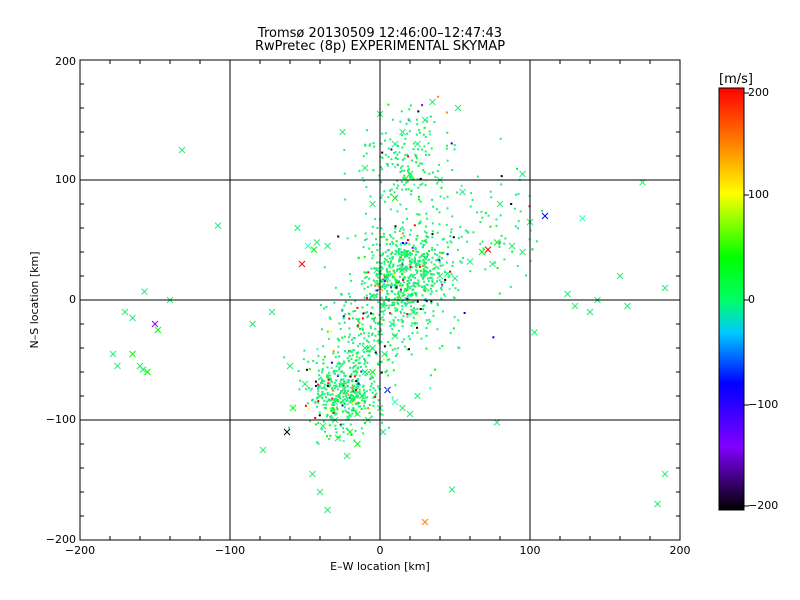 The image size is (800, 600). Describe the element at coordinates (748, 292) in the screenshot. I see `colorbar: [m/s] 200 100 0 −100 −200` at that location.